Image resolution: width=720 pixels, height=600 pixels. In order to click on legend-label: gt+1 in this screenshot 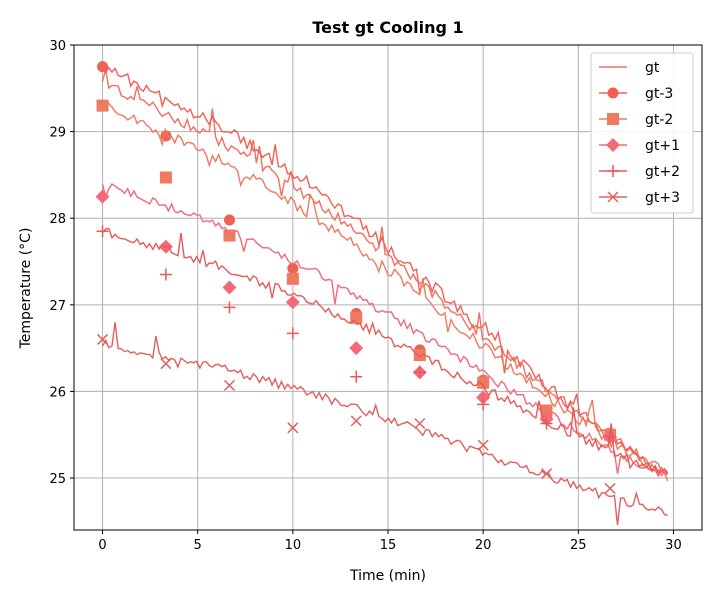, I will do `click(662, 146)`.